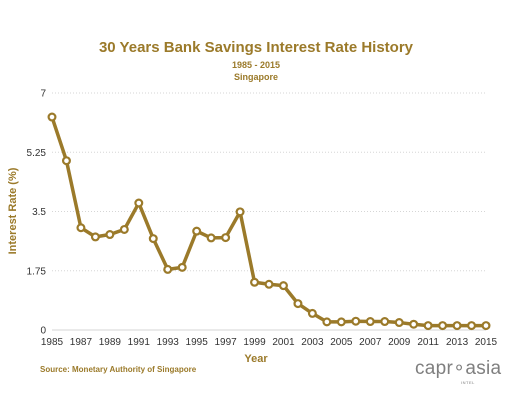 Image resolution: width=511 pixels, height=400 pixels. What do you see at coordinates (468, 382) in the screenshot?
I see `logo-subtext: INTEL` at bounding box center [468, 382].